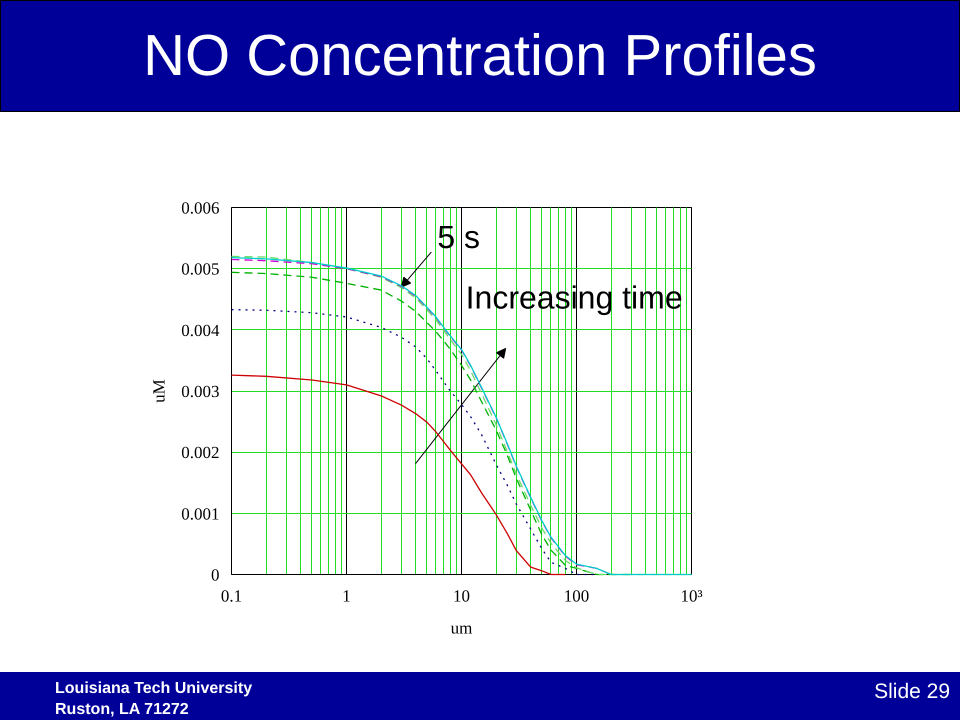 The height and width of the screenshot is (720, 960). I want to click on y-tick-label: 0.005, so click(200, 269).